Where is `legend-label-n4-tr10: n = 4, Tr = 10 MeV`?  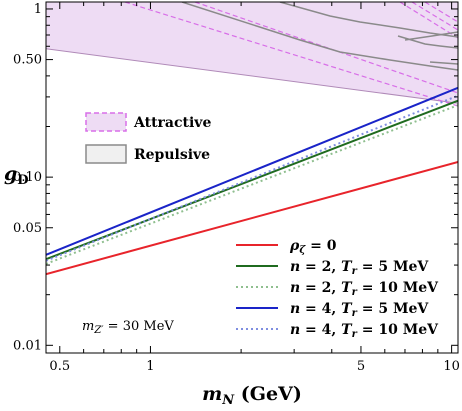 legend-label-n4-tr10: n = 4, Tr = 10 MeV is located at coordinates (364, 331).